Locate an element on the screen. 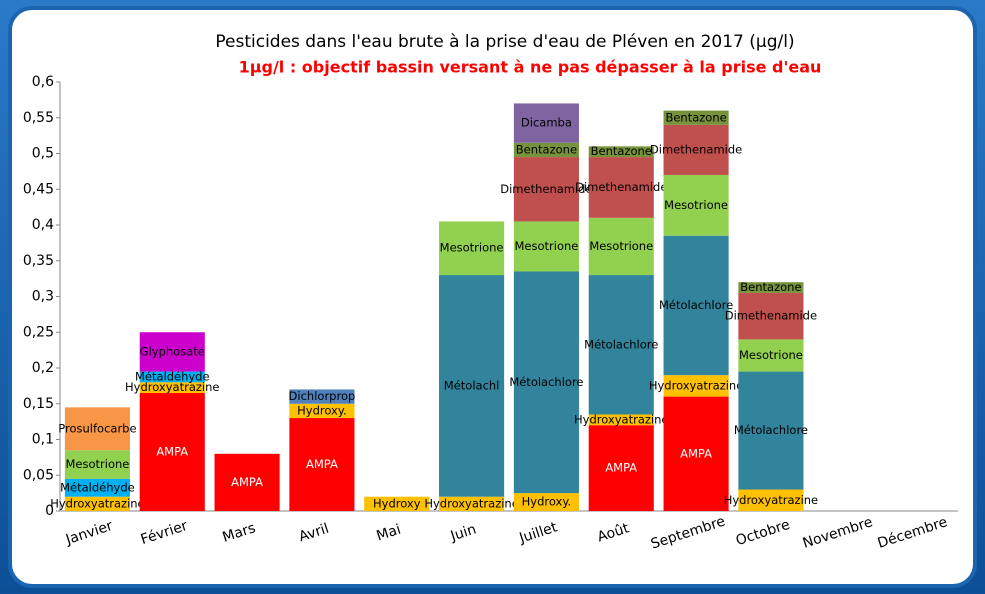 The width and height of the screenshot is (985, 594). segment-label: Hydroxy is located at coordinates (397, 503).